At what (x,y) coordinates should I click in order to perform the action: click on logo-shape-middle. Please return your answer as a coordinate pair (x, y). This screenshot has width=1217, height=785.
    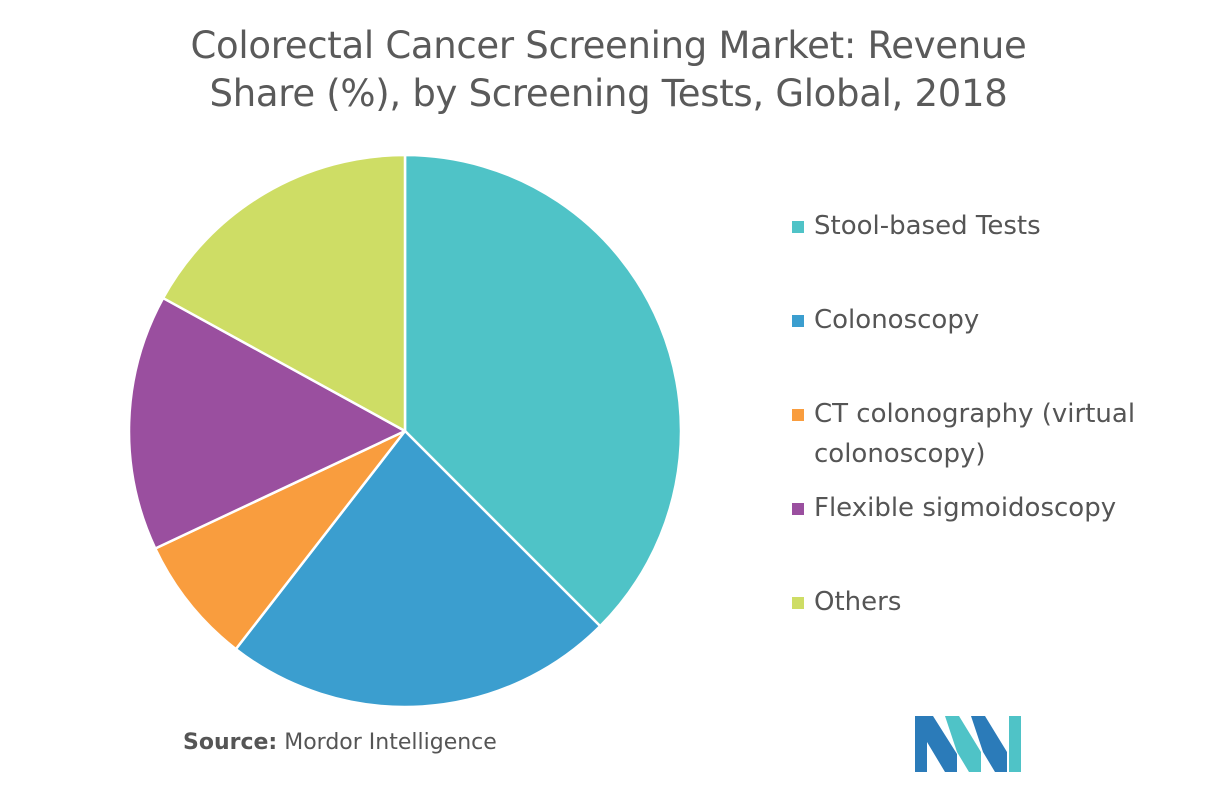
    Looking at the image, I should click on (963, 744).